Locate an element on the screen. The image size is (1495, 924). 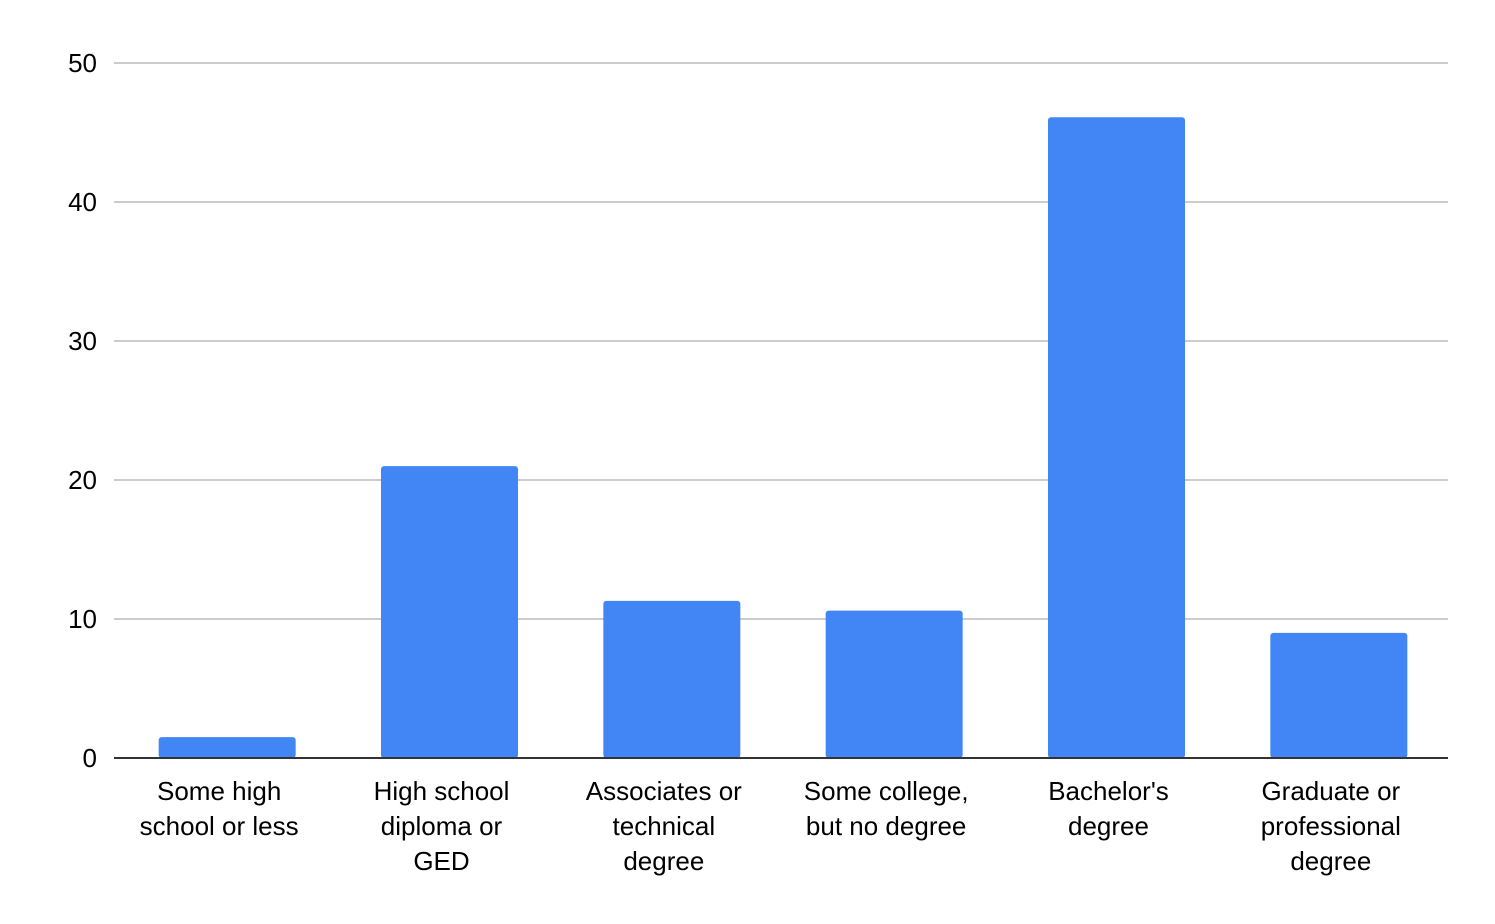
x-category-label-line: but no degree is located at coordinates (886, 826).